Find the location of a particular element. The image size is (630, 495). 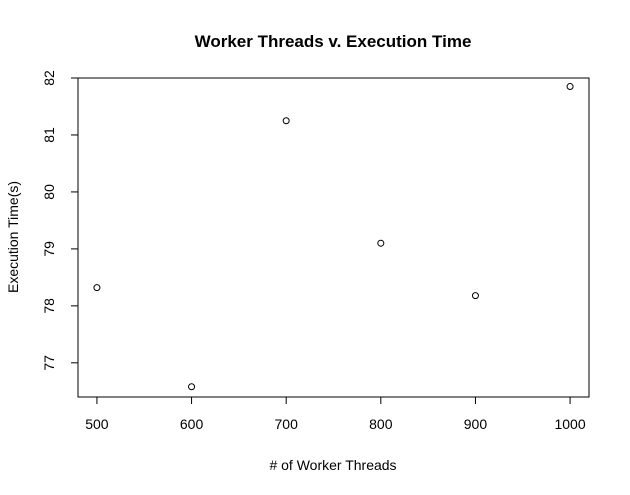

y-axis: 77 78 79 80 81 82 is located at coordinates (60, 220).